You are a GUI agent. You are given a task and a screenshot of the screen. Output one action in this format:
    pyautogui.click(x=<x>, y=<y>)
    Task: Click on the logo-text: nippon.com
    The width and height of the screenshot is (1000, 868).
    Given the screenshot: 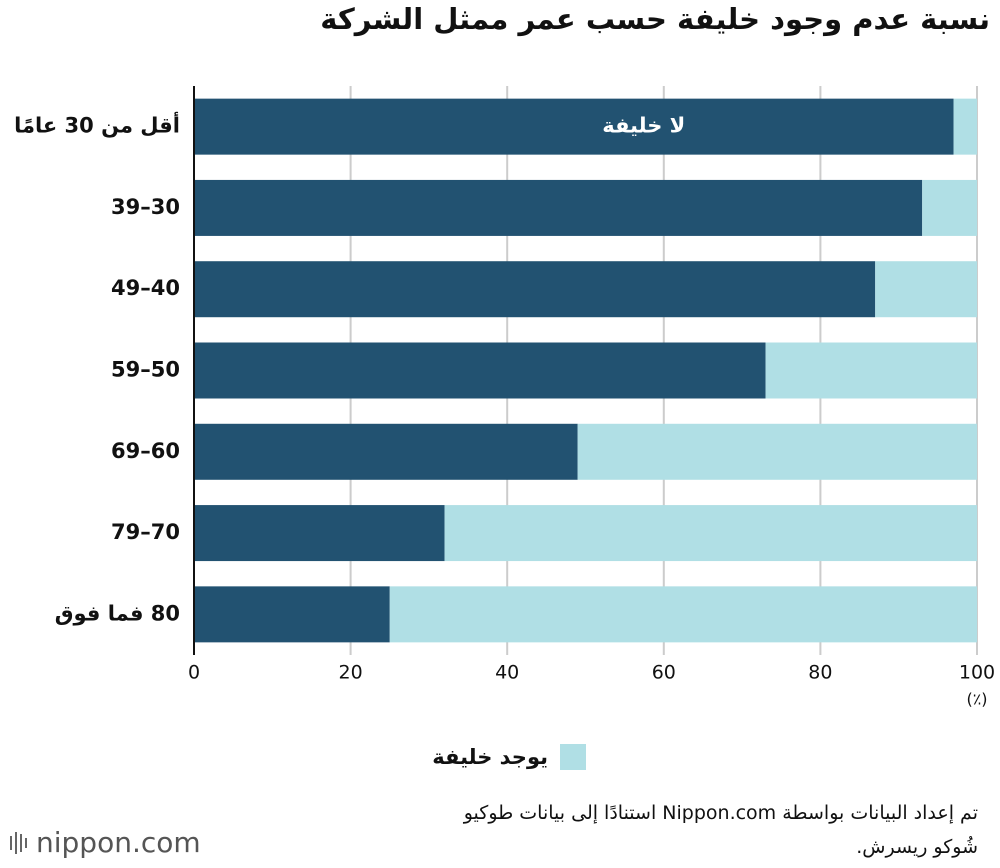 What is the action you would take?
    pyautogui.click(x=118, y=842)
    